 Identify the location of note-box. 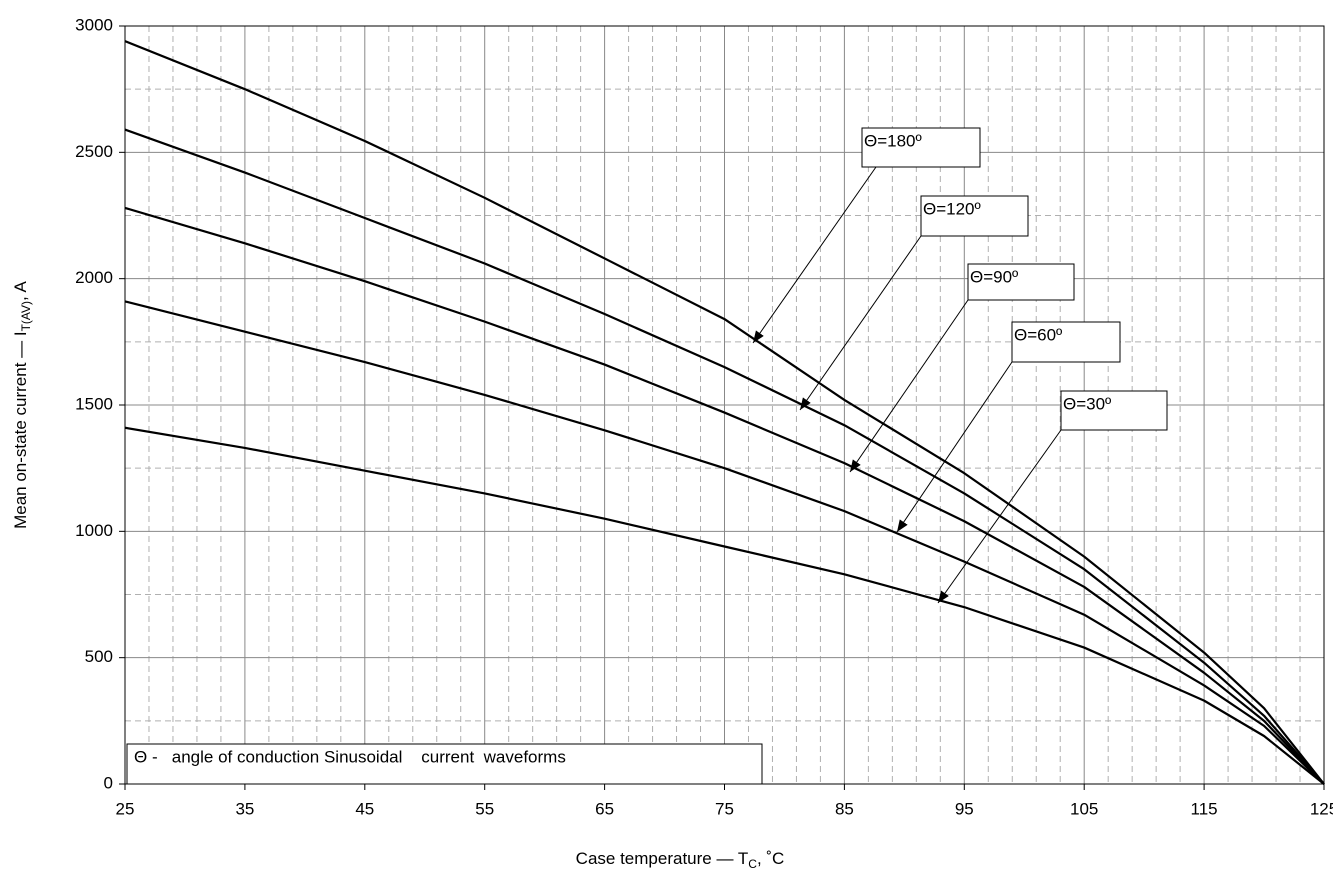
(444, 764).